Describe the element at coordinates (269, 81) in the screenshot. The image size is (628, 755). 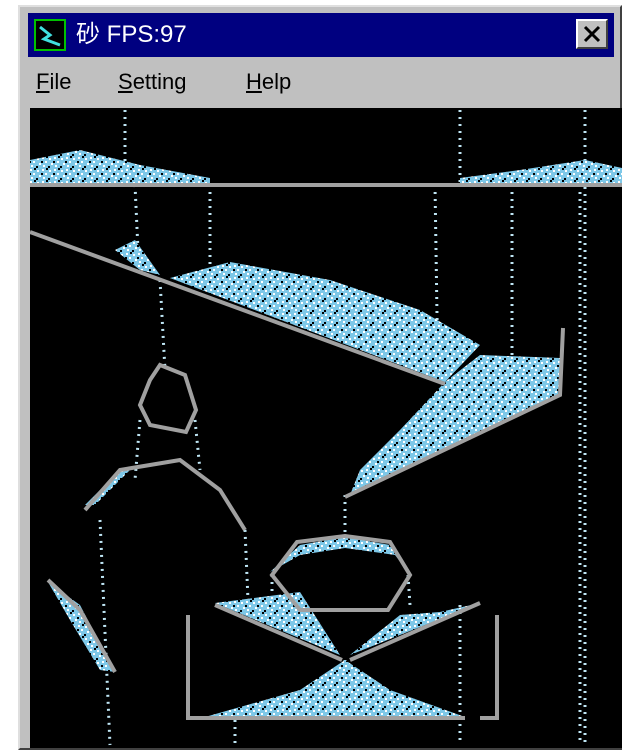
I see `menu-item: Help` at that location.